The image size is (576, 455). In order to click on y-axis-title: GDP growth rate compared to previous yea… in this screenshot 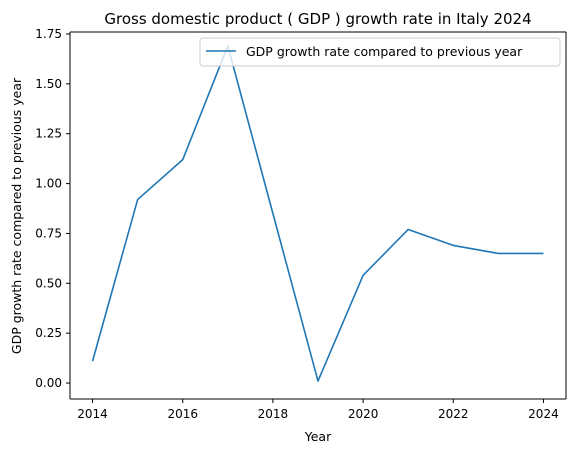, I will do `click(16, 215)`.